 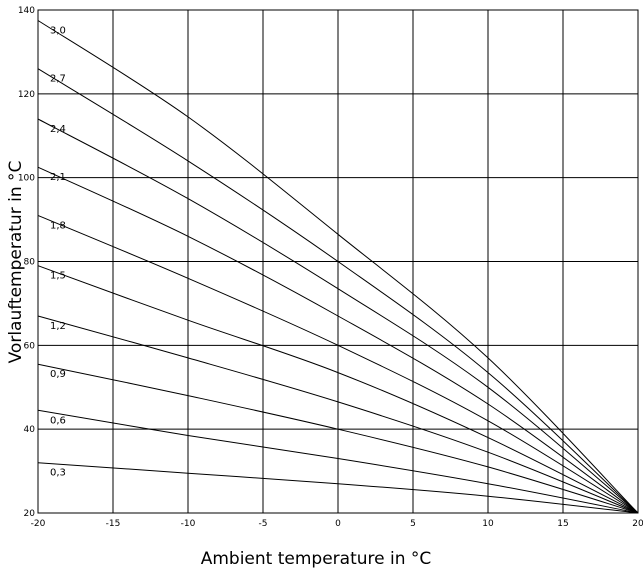 I want to click on y-tick-label: 140, so click(x=26, y=11).